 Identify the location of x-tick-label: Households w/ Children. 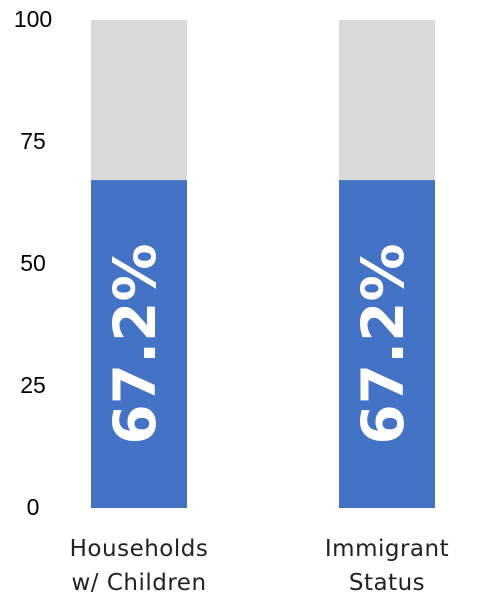
(139, 566).